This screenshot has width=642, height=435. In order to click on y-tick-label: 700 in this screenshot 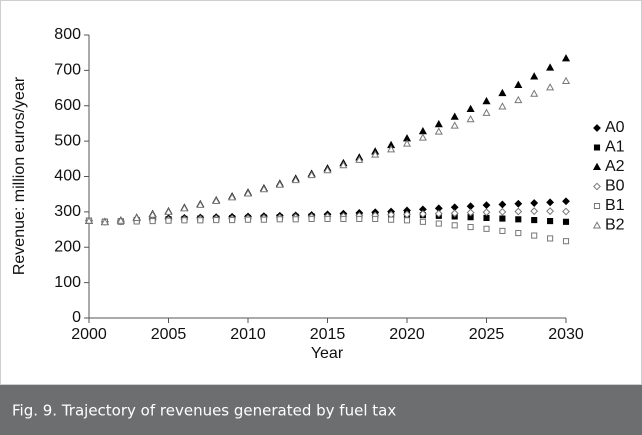, I will do `click(67, 70)`.